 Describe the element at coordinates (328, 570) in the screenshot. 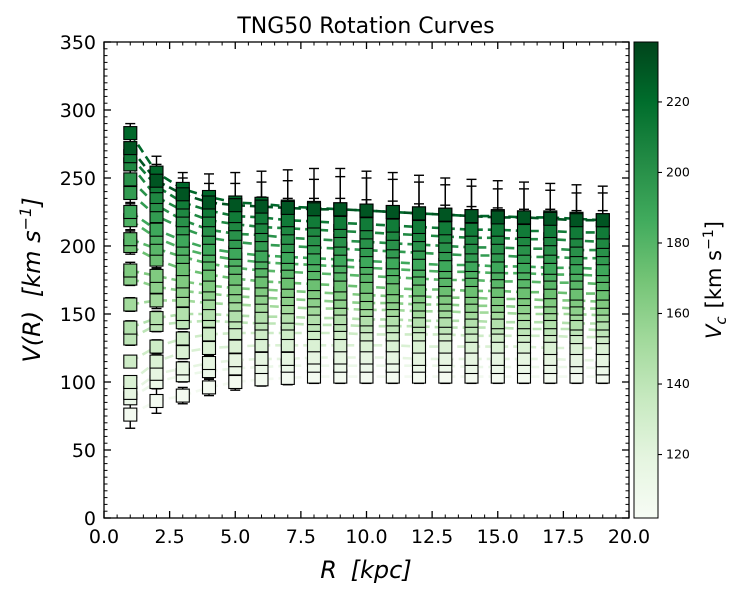

I see `x-axis-label-variable: R` at that location.